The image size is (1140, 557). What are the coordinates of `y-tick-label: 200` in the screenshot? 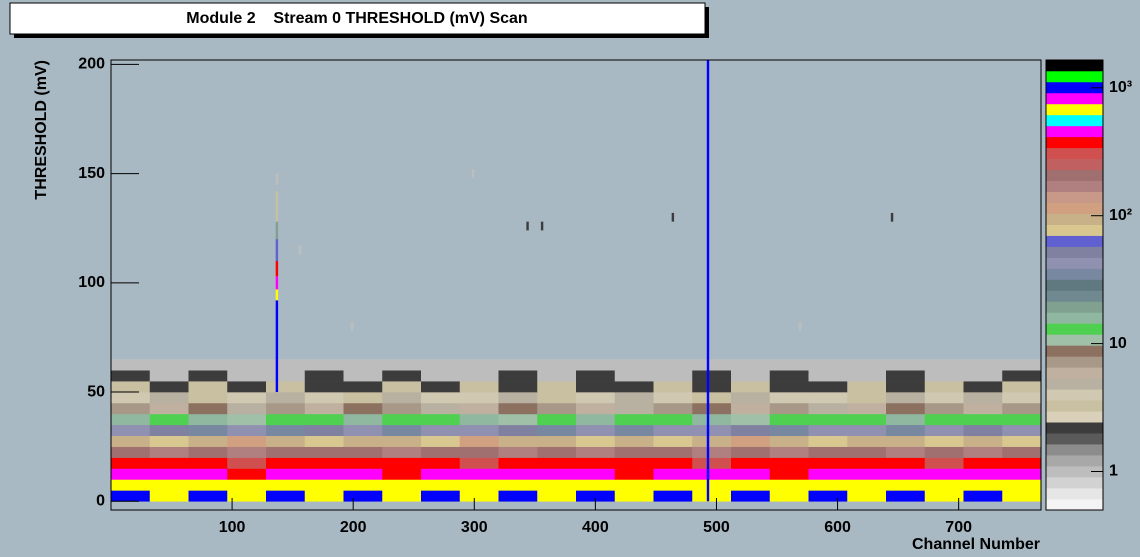 It's located at (91, 64).